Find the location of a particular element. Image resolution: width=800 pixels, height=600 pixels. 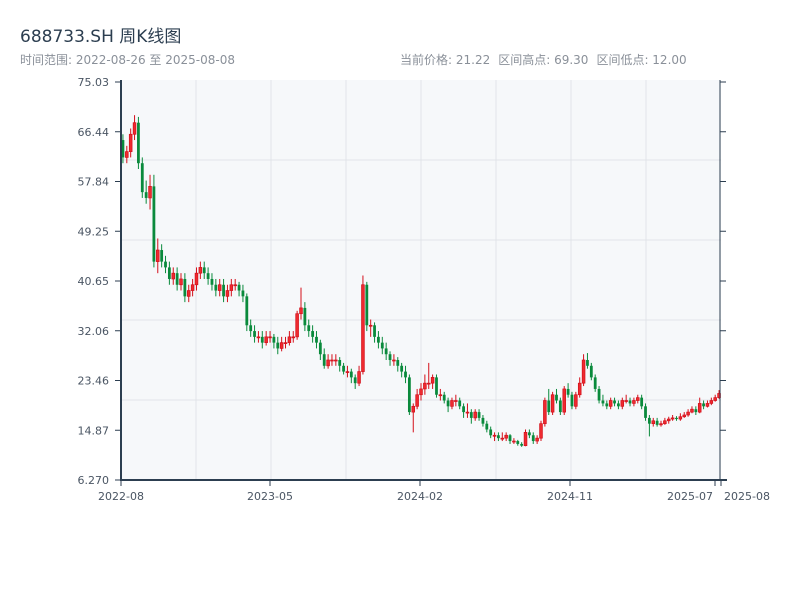

chart-title: 688733.SH 周K线图 is located at coordinates (101, 37).